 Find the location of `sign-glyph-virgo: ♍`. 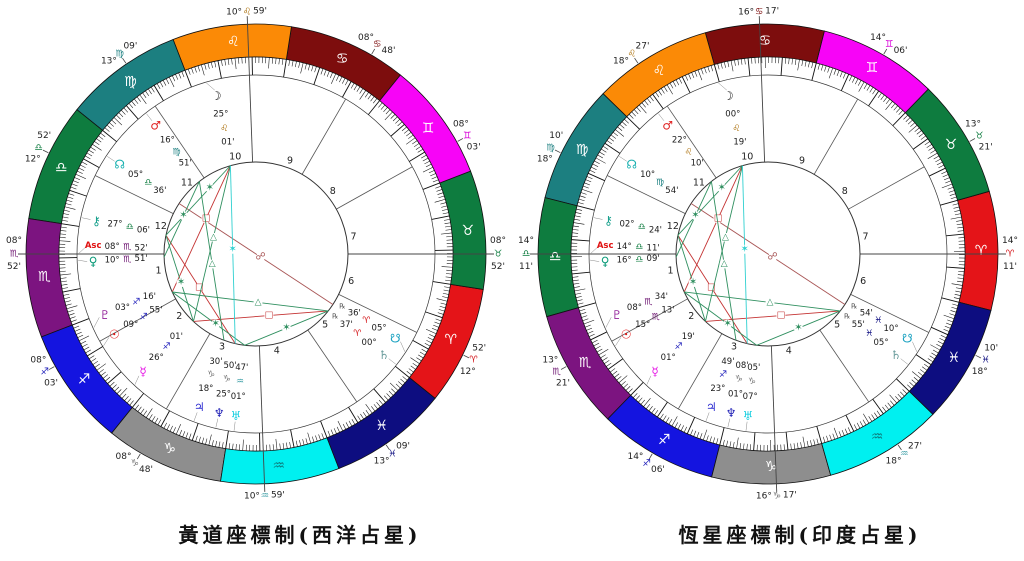

sign-glyph-virgo: ♍ is located at coordinates (130, 82).